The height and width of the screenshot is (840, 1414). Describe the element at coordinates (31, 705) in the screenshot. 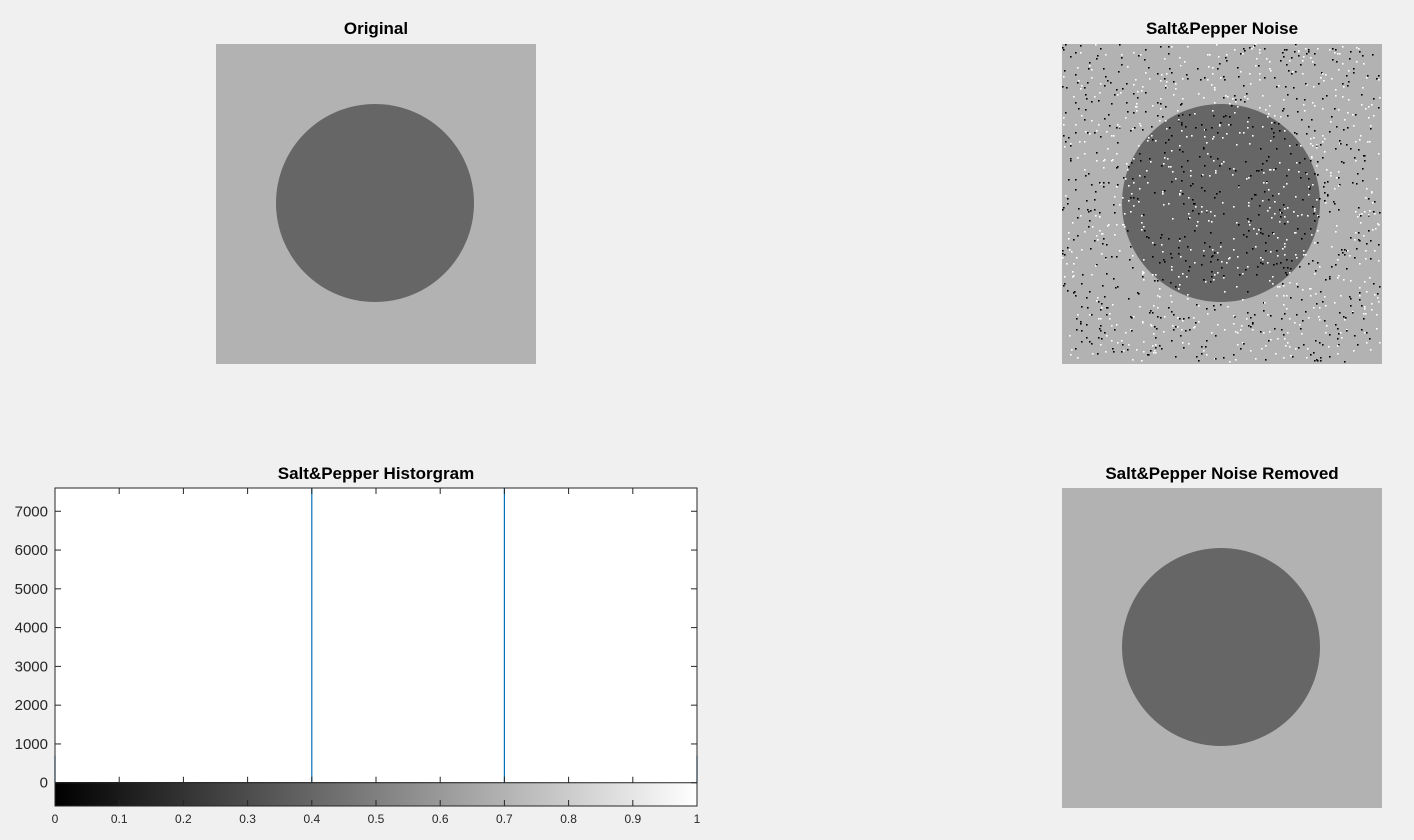

I see `y-tick-label: 2000` at that location.